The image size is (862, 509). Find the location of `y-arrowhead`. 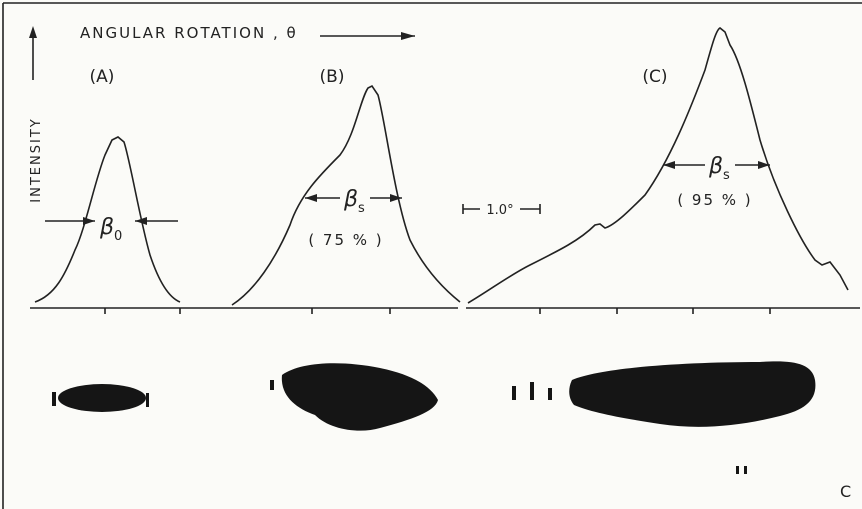

y-arrowhead is located at coordinates (33, 32).